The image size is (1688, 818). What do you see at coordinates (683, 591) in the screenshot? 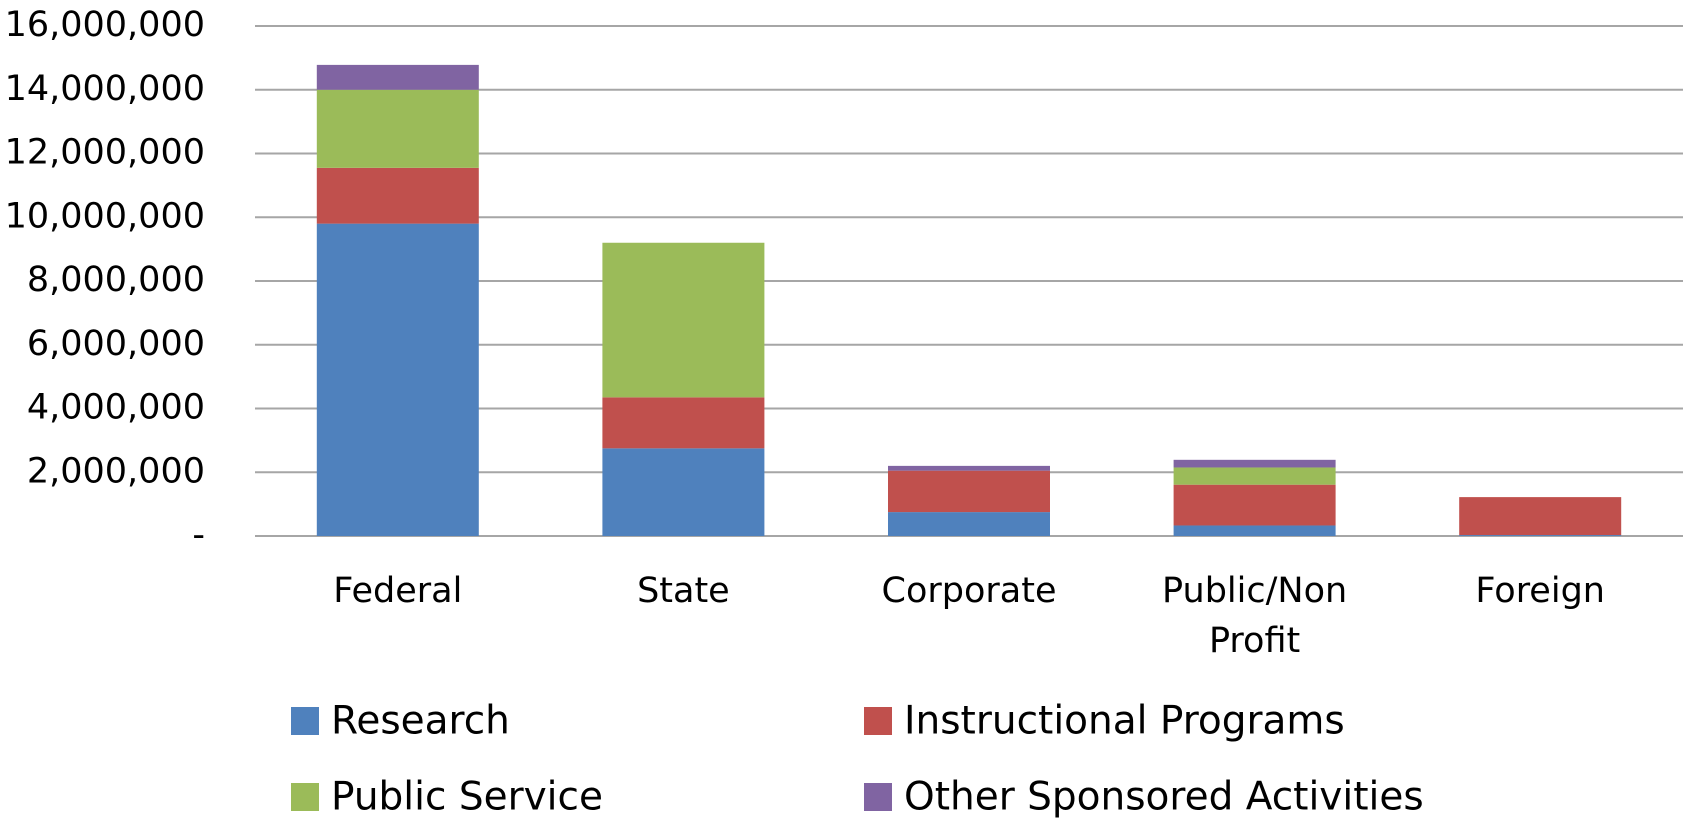
I see `x-tick-label: State` at bounding box center [683, 591].